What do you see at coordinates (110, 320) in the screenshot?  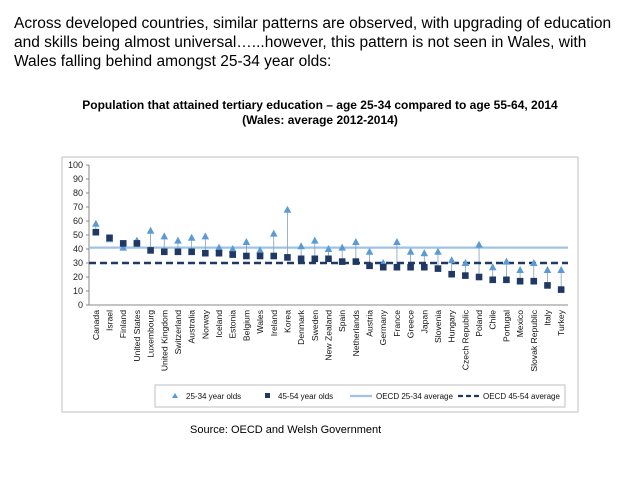 I see `category-label: Israel` at bounding box center [110, 320].